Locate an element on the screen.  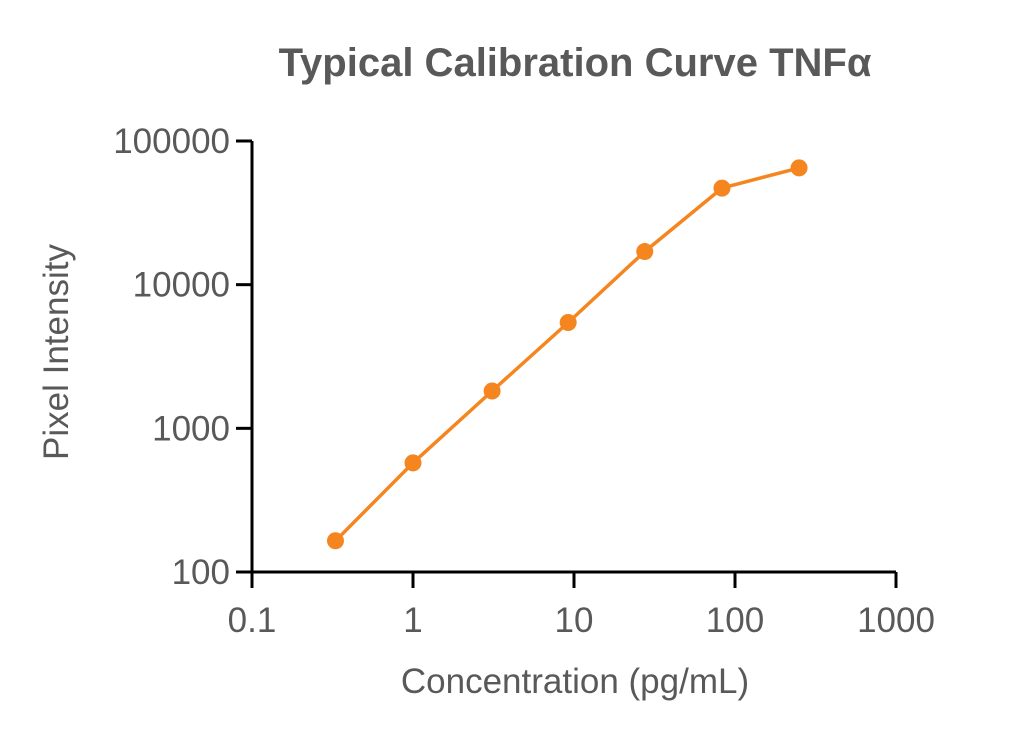
x-tick-label: 100 is located at coordinates (735, 620).